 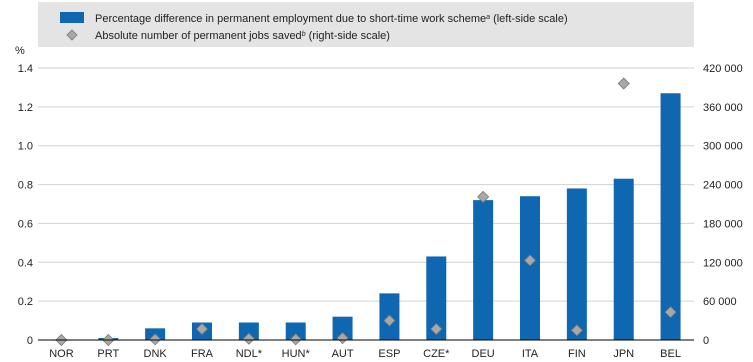 What do you see at coordinates (61, 354) in the screenshot?
I see `x-tick-label: NOR` at bounding box center [61, 354].